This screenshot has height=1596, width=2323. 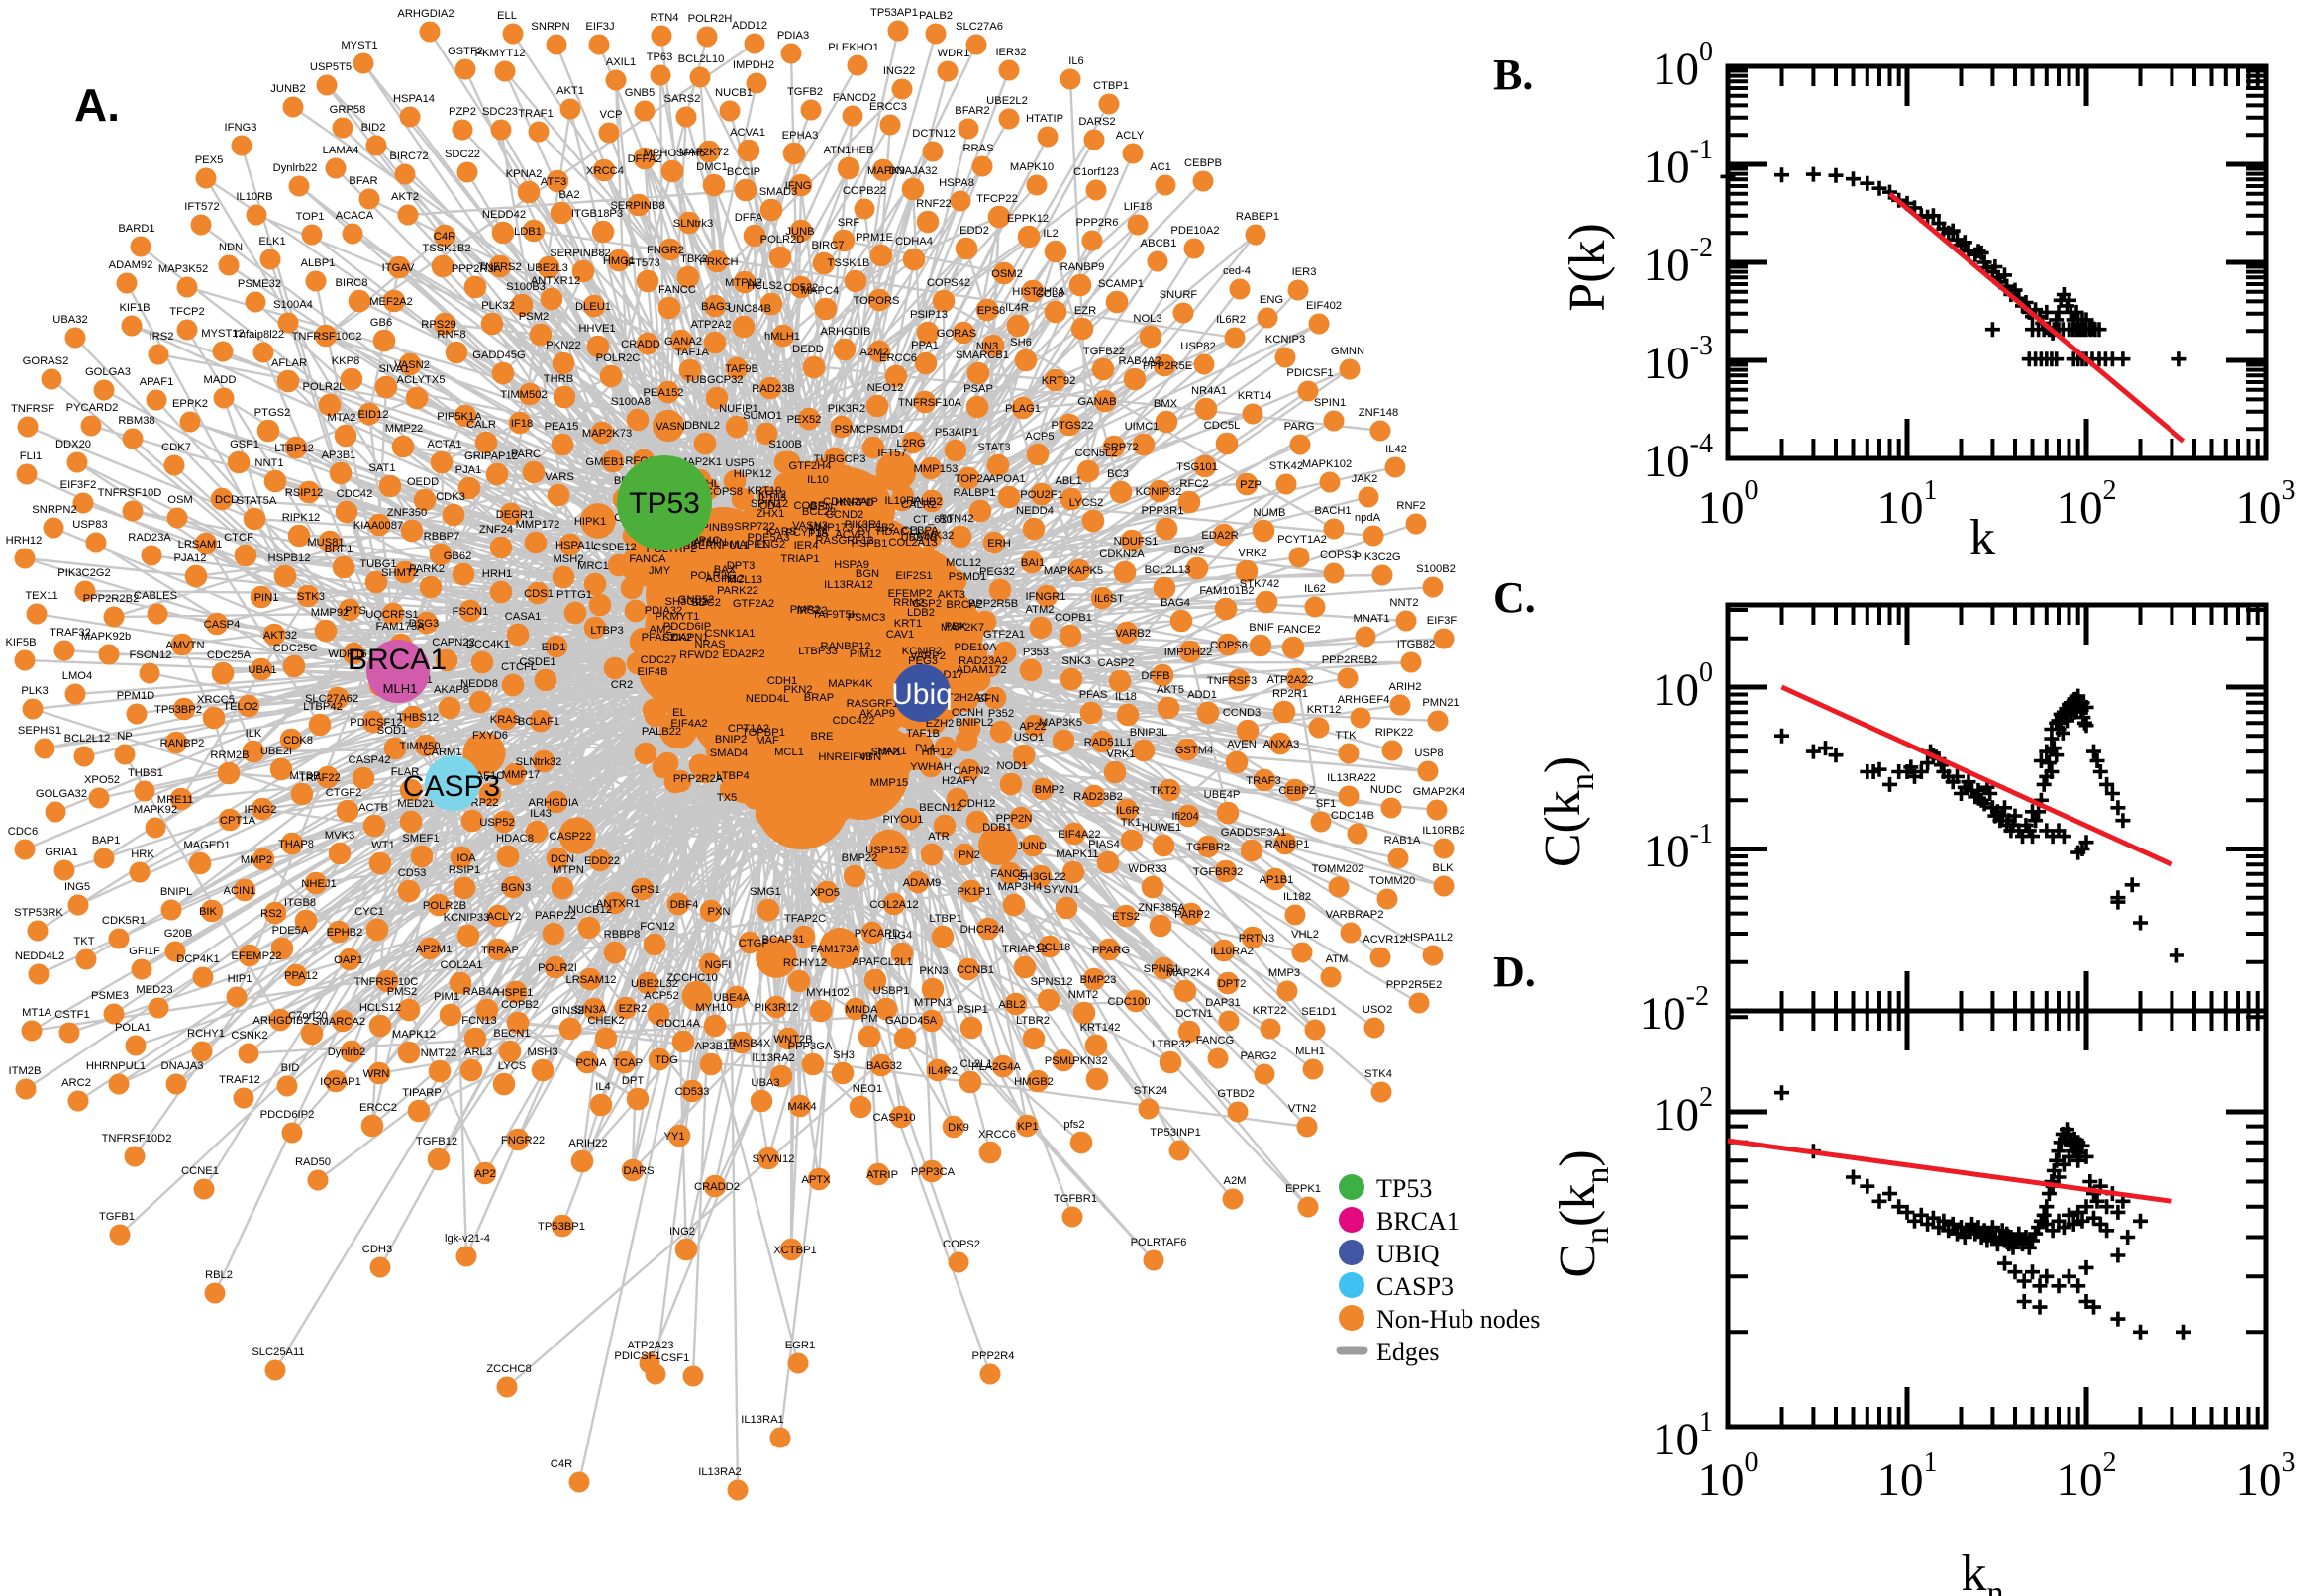 What do you see at coordinates (891, 453) in the screenshot?
I see `svg-text: IFT57` at bounding box center [891, 453].